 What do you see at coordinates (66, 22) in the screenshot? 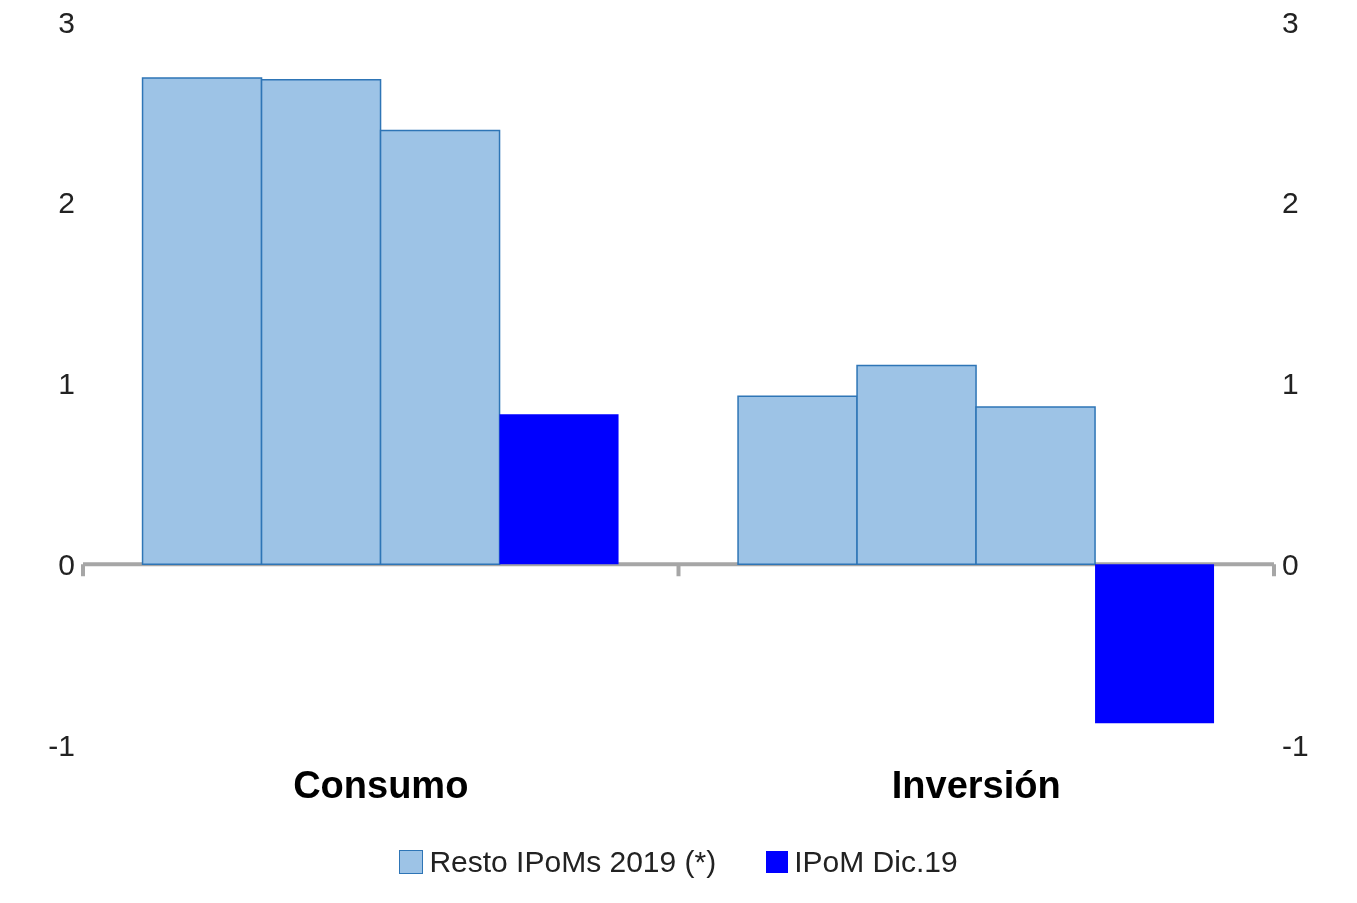
I see `y-tick-label: 3` at bounding box center [66, 22].